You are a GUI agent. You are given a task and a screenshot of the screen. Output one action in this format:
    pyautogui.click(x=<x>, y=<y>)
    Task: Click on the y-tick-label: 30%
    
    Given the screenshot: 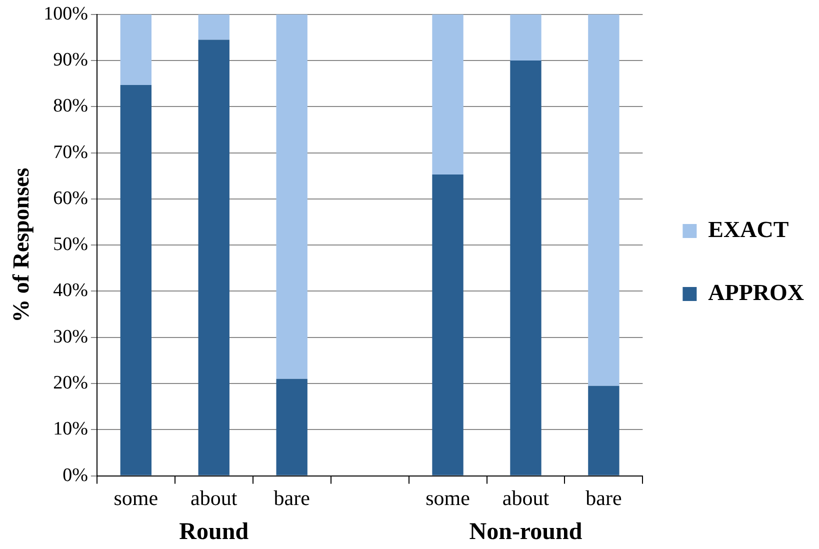 What is the action you would take?
    pyautogui.click(x=70, y=337)
    